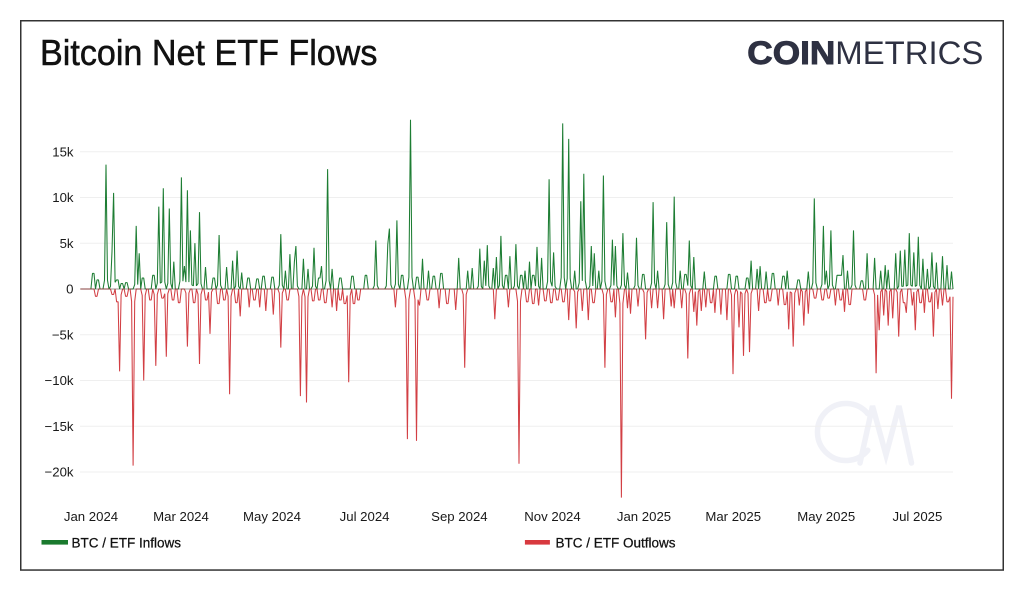 This screenshot has width=1024, height=591. What do you see at coordinates (552, 516) in the screenshot?
I see `svg-text: Nov 2024` at bounding box center [552, 516].